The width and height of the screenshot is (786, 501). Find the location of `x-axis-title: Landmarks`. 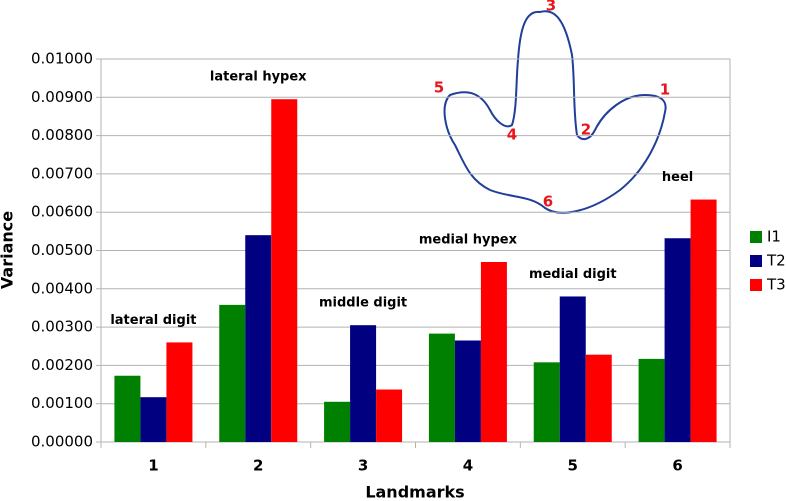

x-axis-title: Landmarks is located at coordinates (414, 492).